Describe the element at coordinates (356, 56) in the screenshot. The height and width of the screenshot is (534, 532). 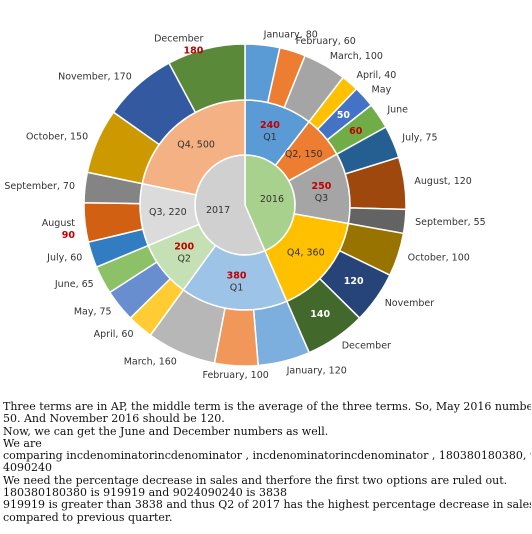
I see `month-label: March, 100` at that location.